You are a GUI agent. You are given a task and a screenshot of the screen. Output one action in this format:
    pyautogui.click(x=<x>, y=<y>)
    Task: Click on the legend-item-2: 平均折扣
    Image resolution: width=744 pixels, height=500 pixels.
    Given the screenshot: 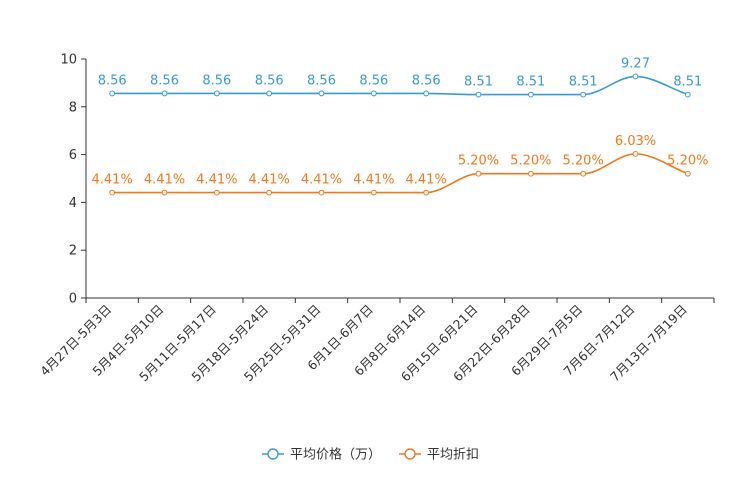 What is the action you would take?
    pyautogui.click(x=439, y=455)
    